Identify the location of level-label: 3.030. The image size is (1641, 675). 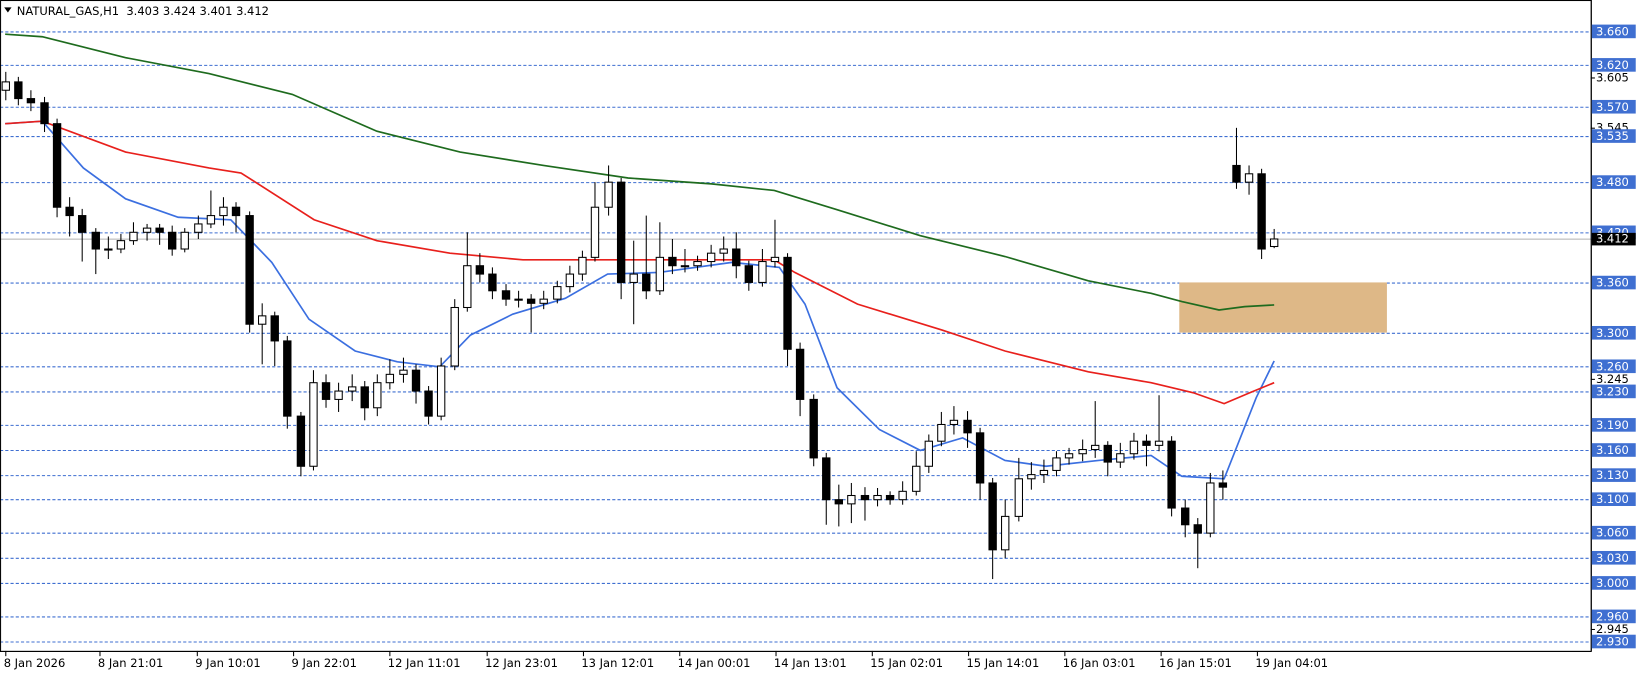
(1612, 558).